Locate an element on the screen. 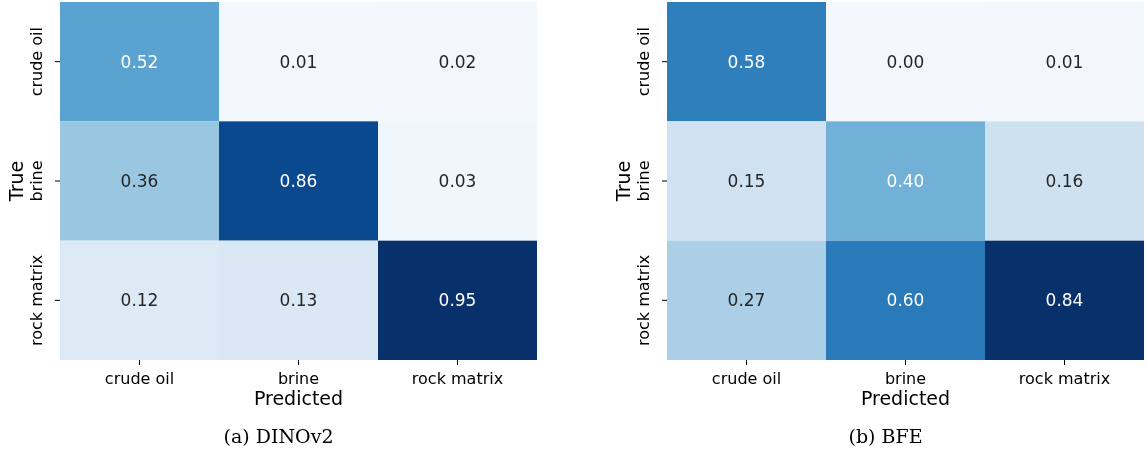  data-label: 0.60 is located at coordinates (905, 300).